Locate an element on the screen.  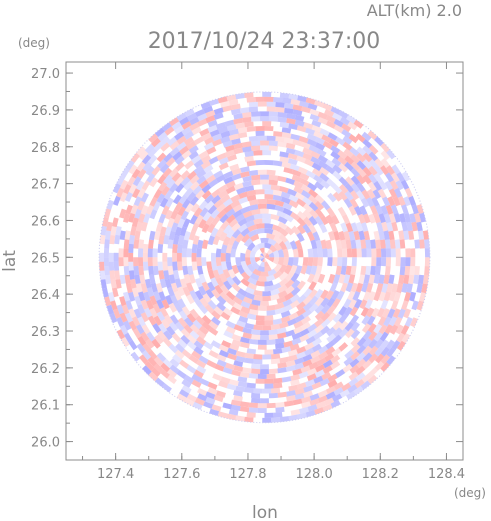
x-tick-label: 128.4 is located at coordinates (446, 474).